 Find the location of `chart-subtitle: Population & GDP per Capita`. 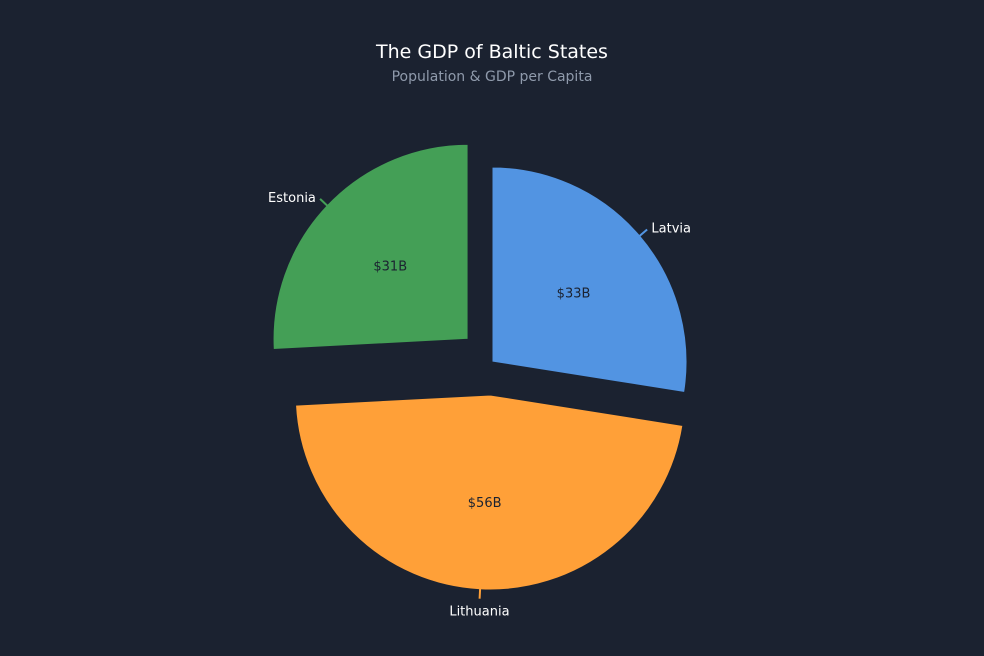

chart-subtitle: Population & GDP per Capita is located at coordinates (492, 77).